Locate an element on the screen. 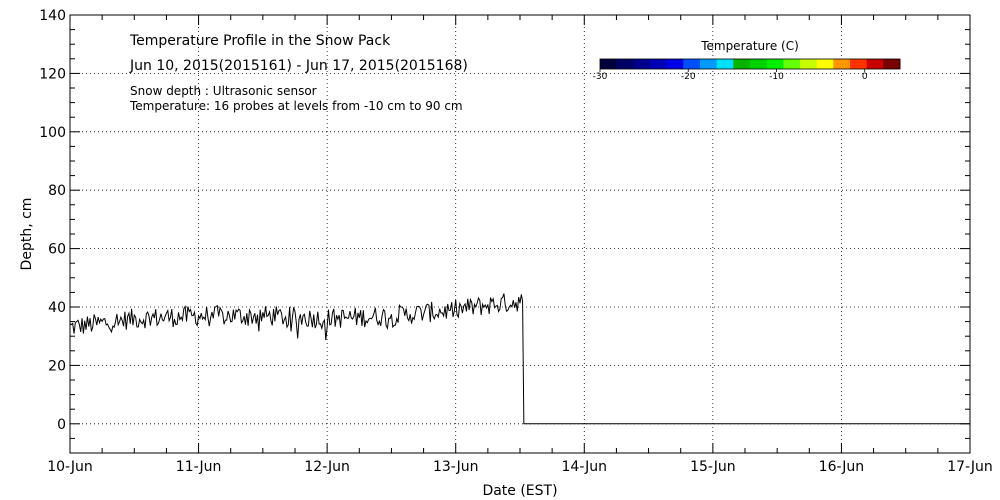  y-tick-label: 120 is located at coordinates (52, 74).